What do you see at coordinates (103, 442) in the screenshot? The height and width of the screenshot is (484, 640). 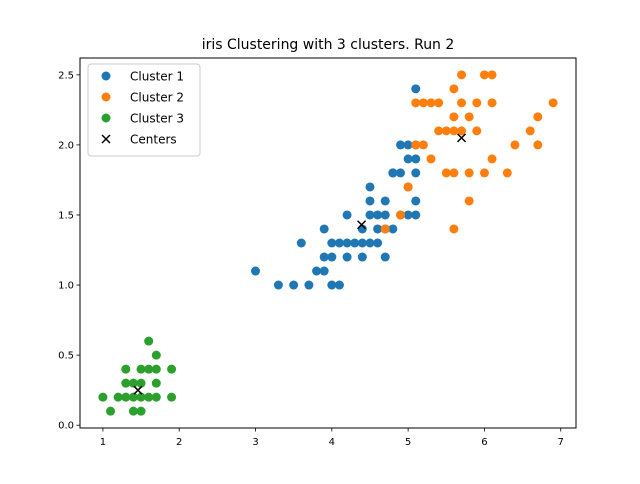 I see `x-tick-label: 1` at bounding box center [103, 442].